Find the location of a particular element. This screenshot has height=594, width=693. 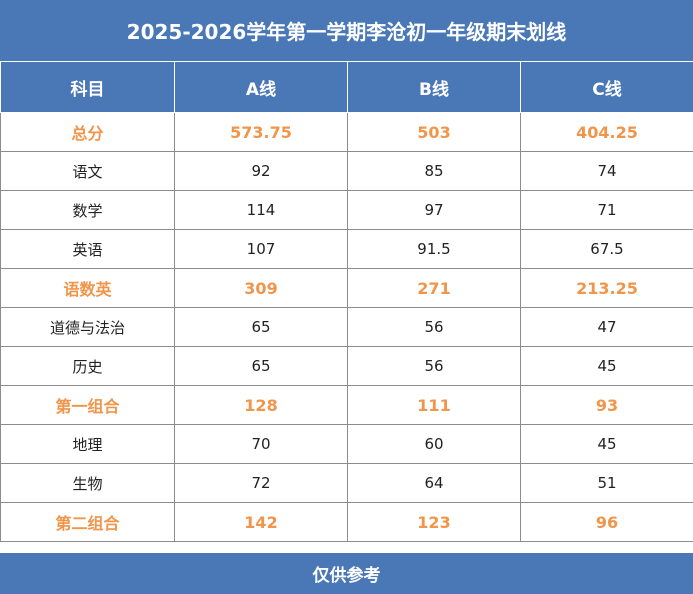

table-row: 生物 72 64 51 is located at coordinates (346, 483).